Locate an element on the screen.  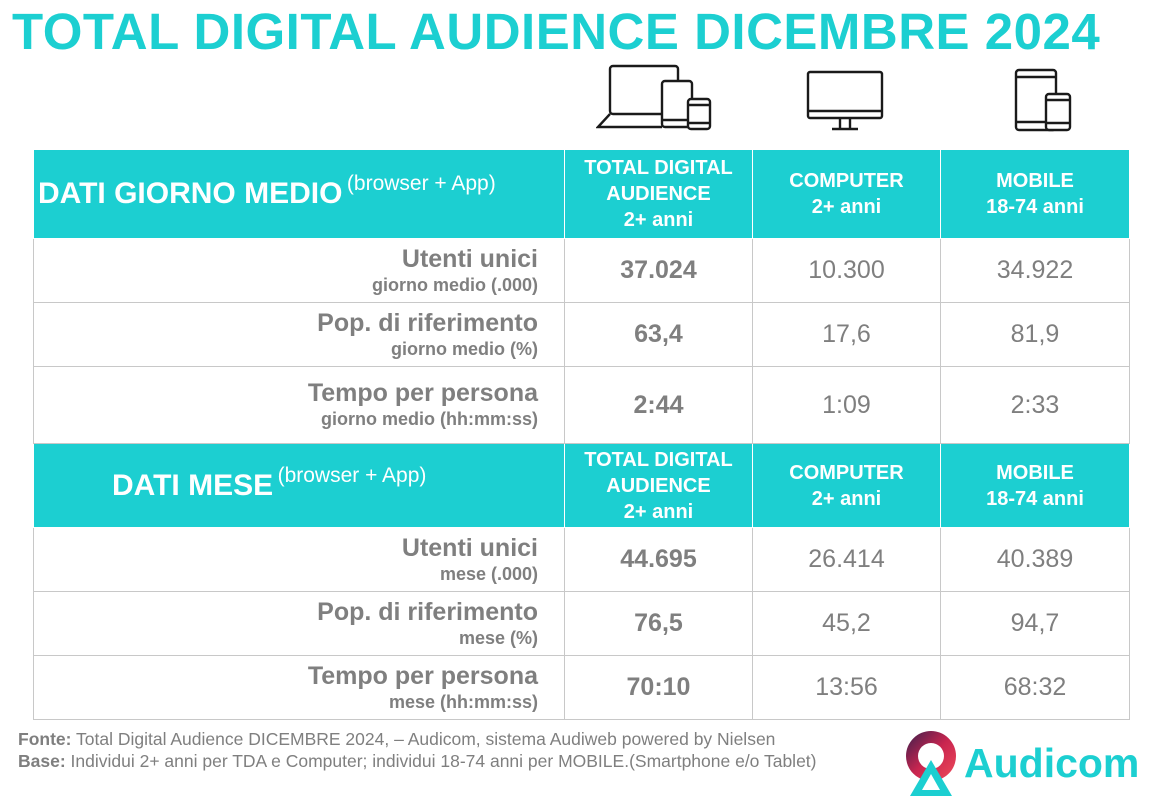
daily-section-title: DATI GIORNO MEDIO (browser + App) is located at coordinates (299, 194).